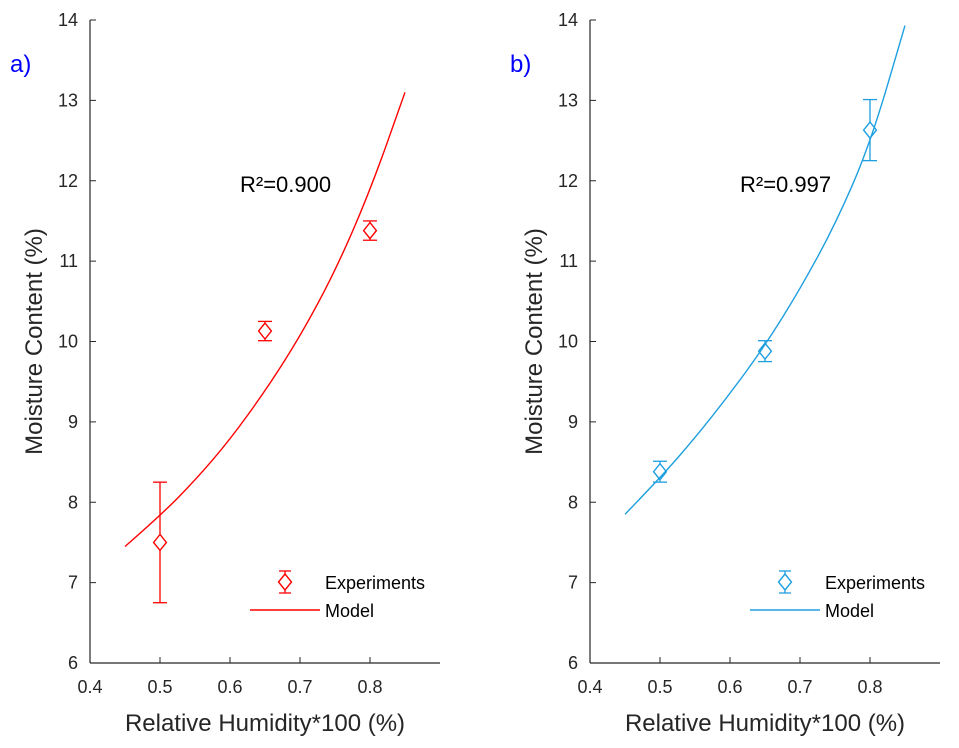 The image size is (959, 748). I want to click on r-squared-annotation: R²=0.900, so click(285, 184).